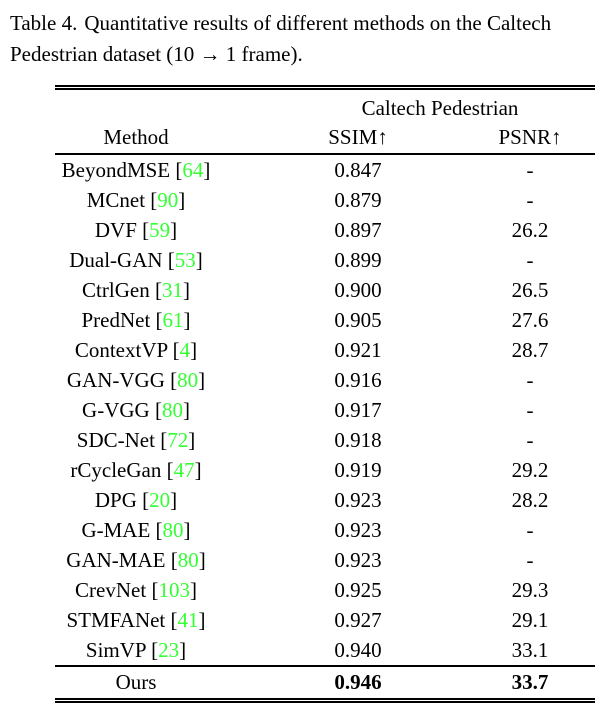 The height and width of the screenshot is (723, 610). I want to click on table-row: DVF [59] 0.897 26.2, so click(325, 230).